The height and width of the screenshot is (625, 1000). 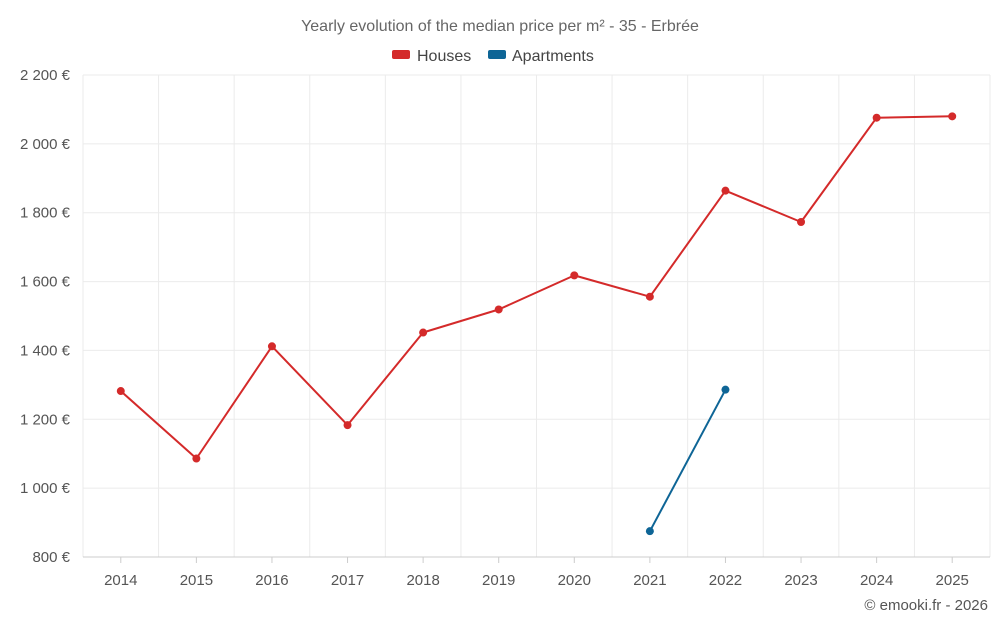 What do you see at coordinates (926, 605) in the screenshot?
I see `credit-text: © emooki.fr - 2026` at bounding box center [926, 605].